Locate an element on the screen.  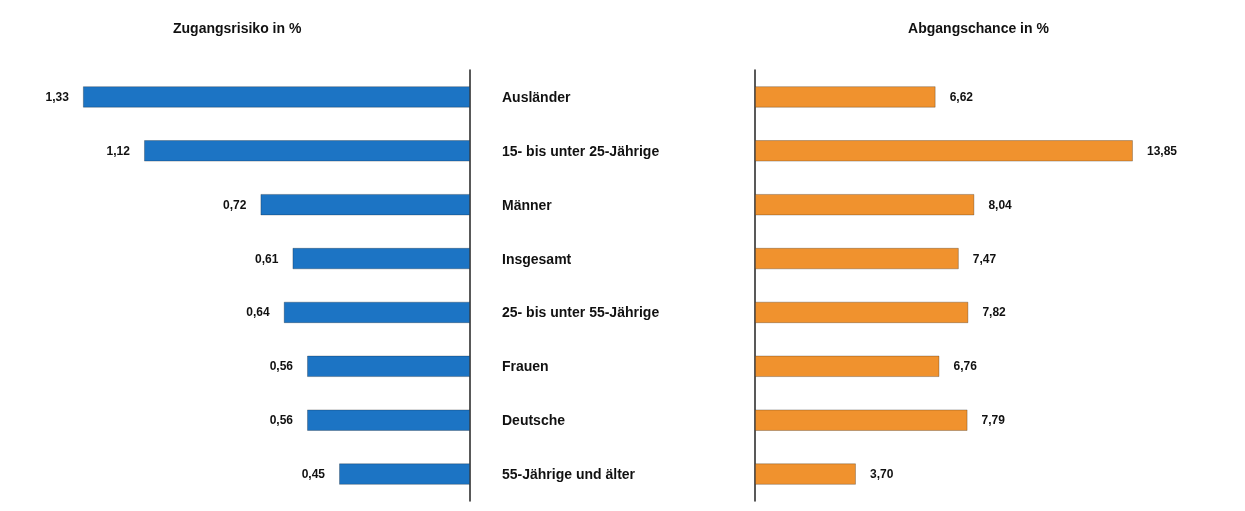
data-label: 1,33 is located at coordinates (57, 96).